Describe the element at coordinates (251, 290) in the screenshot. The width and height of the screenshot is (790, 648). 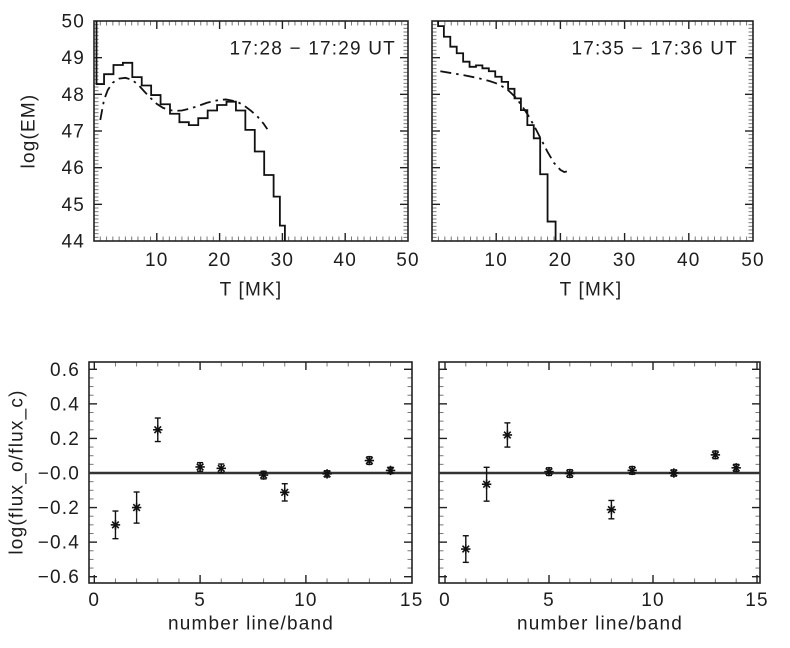
I see `em-panel1-x-axis-label: T [MK]` at that location.